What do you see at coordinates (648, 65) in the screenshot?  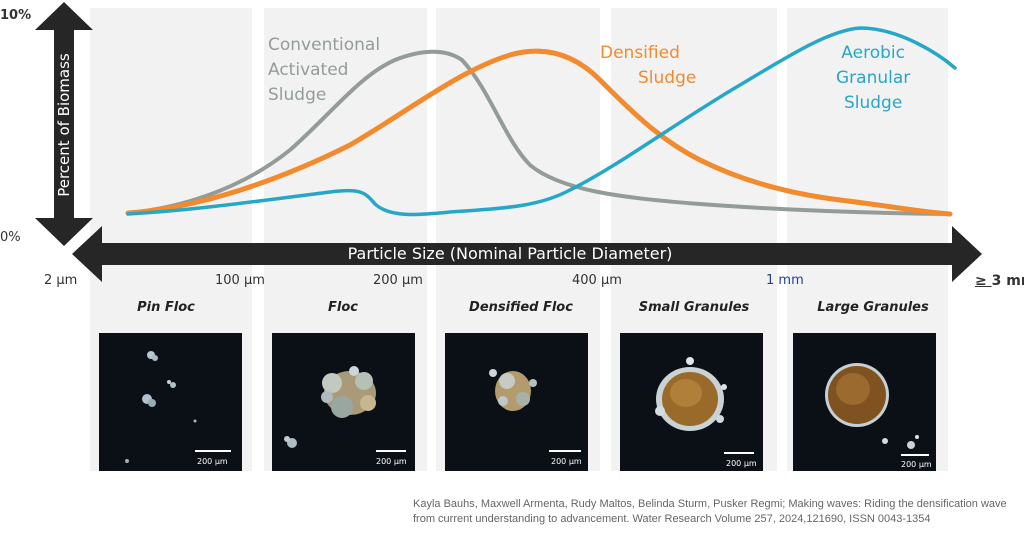 I see `label-densified-sludge: Densified Sludge` at bounding box center [648, 65].